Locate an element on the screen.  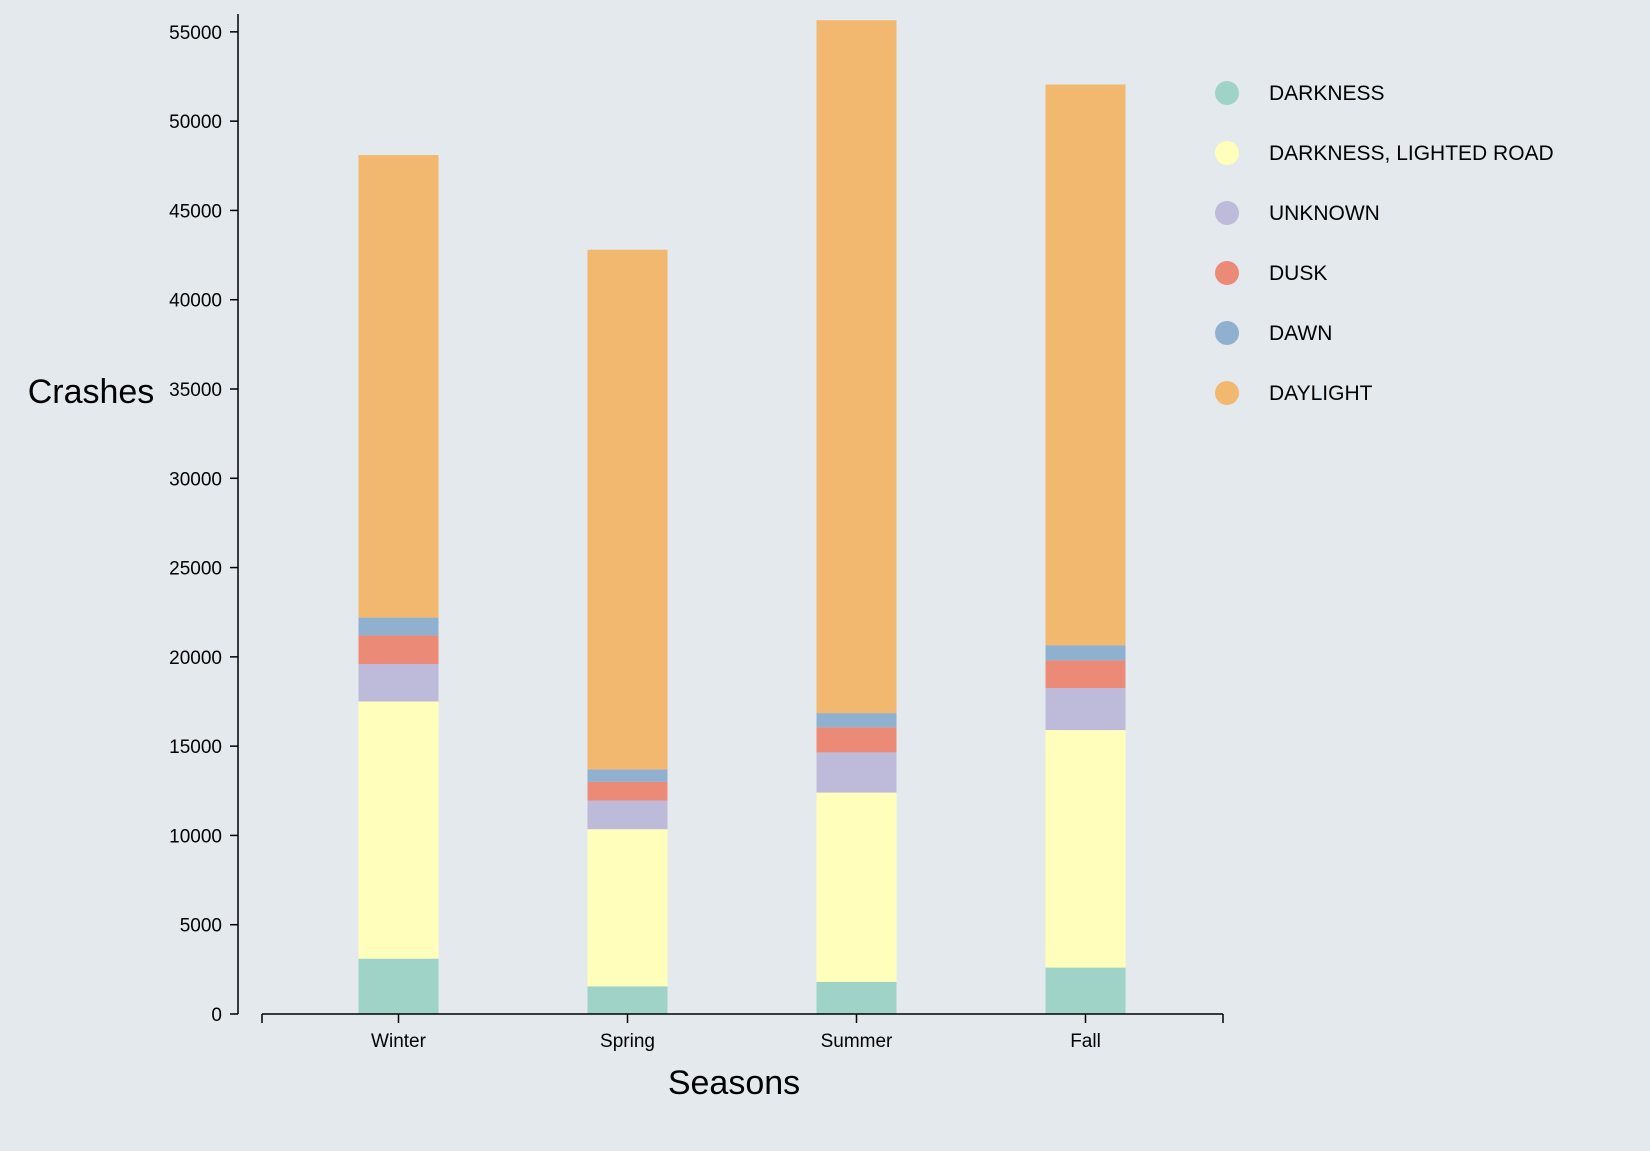
bar-winter-unknown is located at coordinates (398, 683).